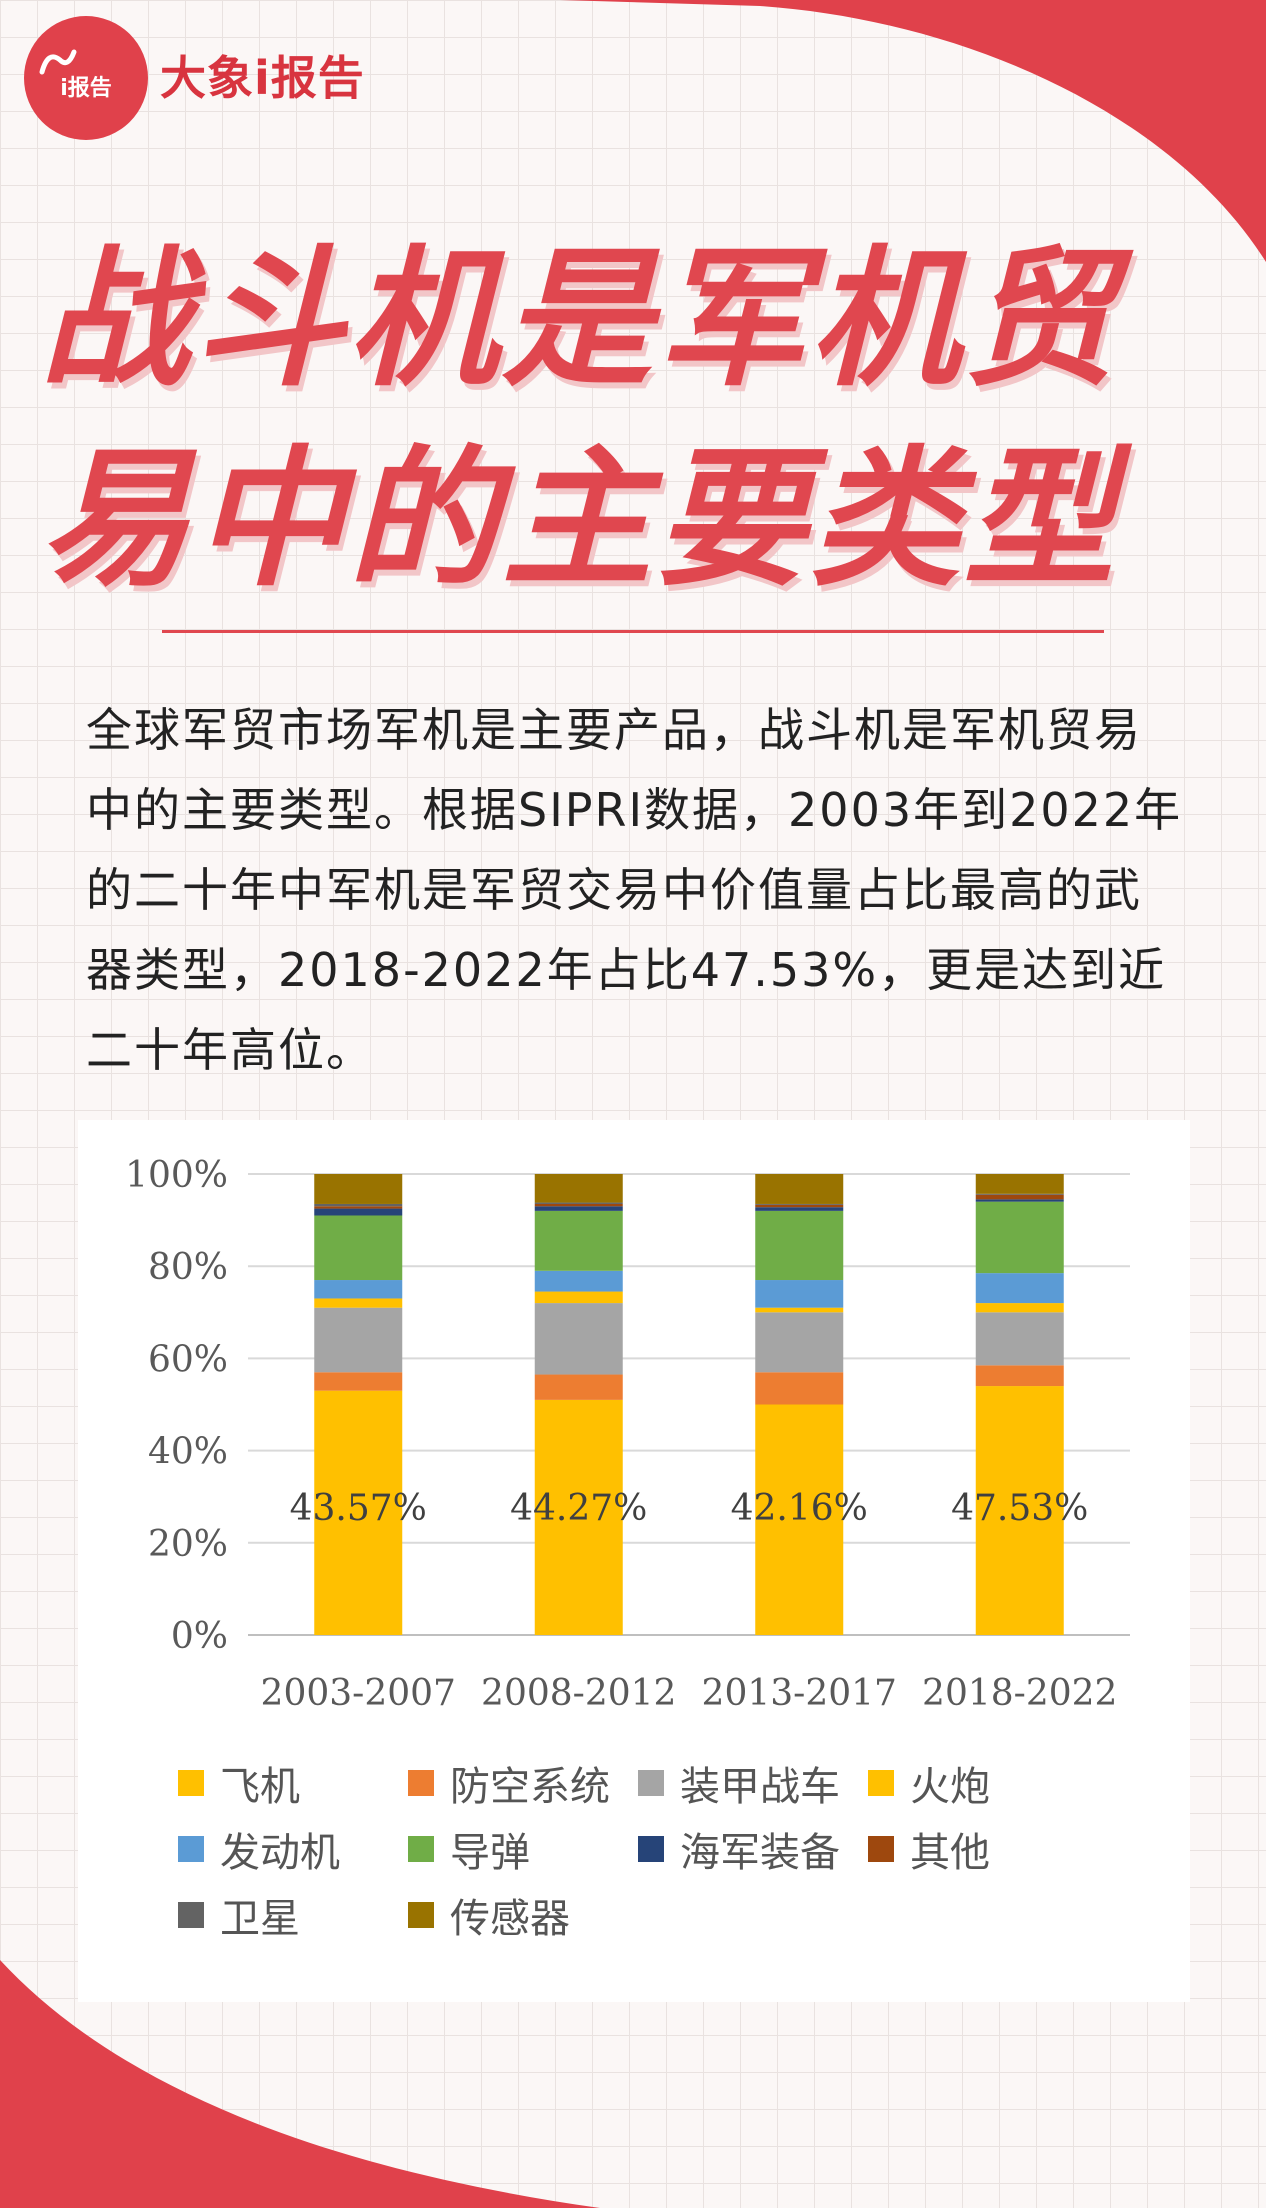 The width and height of the screenshot is (1266, 2208). I want to click on legend-item: 飞机, so click(239, 1785).